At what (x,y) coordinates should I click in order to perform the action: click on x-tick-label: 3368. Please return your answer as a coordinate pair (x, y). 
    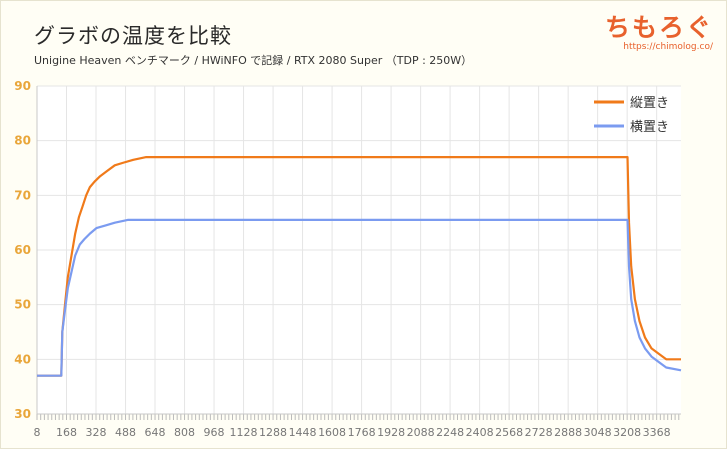
    Looking at the image, I should click on (657, 432).